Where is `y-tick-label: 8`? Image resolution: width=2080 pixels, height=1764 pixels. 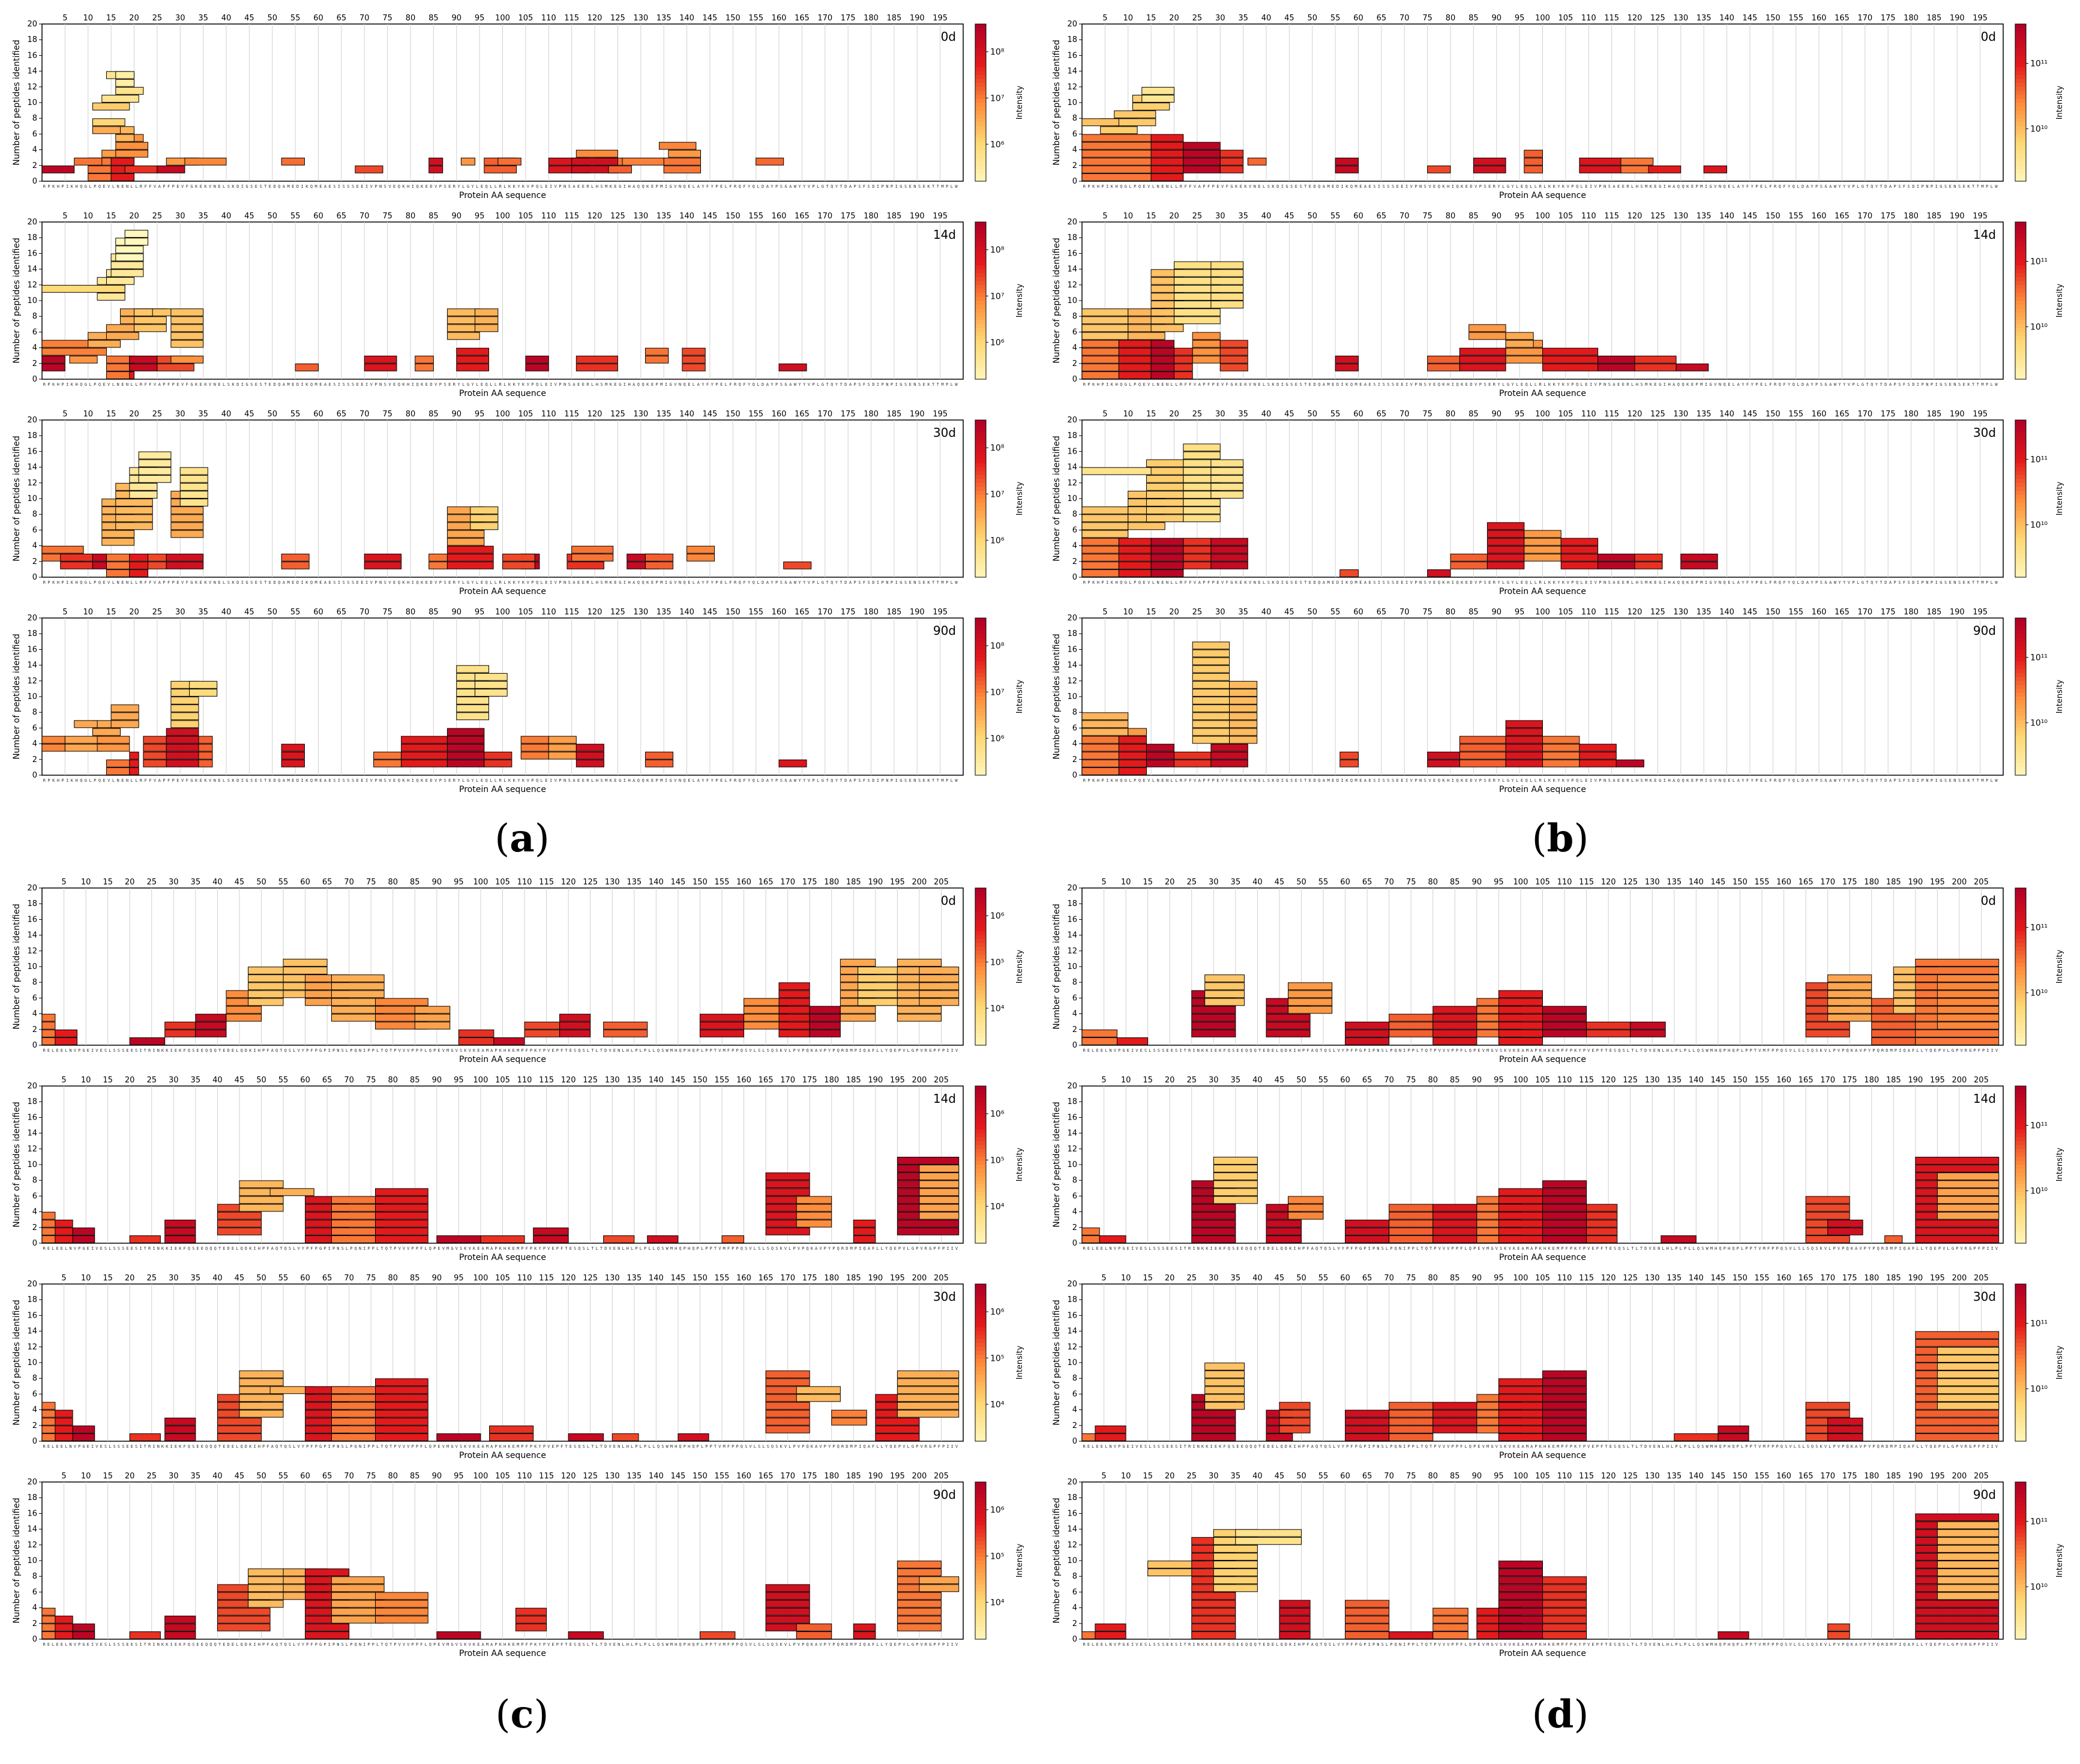
y-tick-label: 8 is located at coordinates (1075, 118).